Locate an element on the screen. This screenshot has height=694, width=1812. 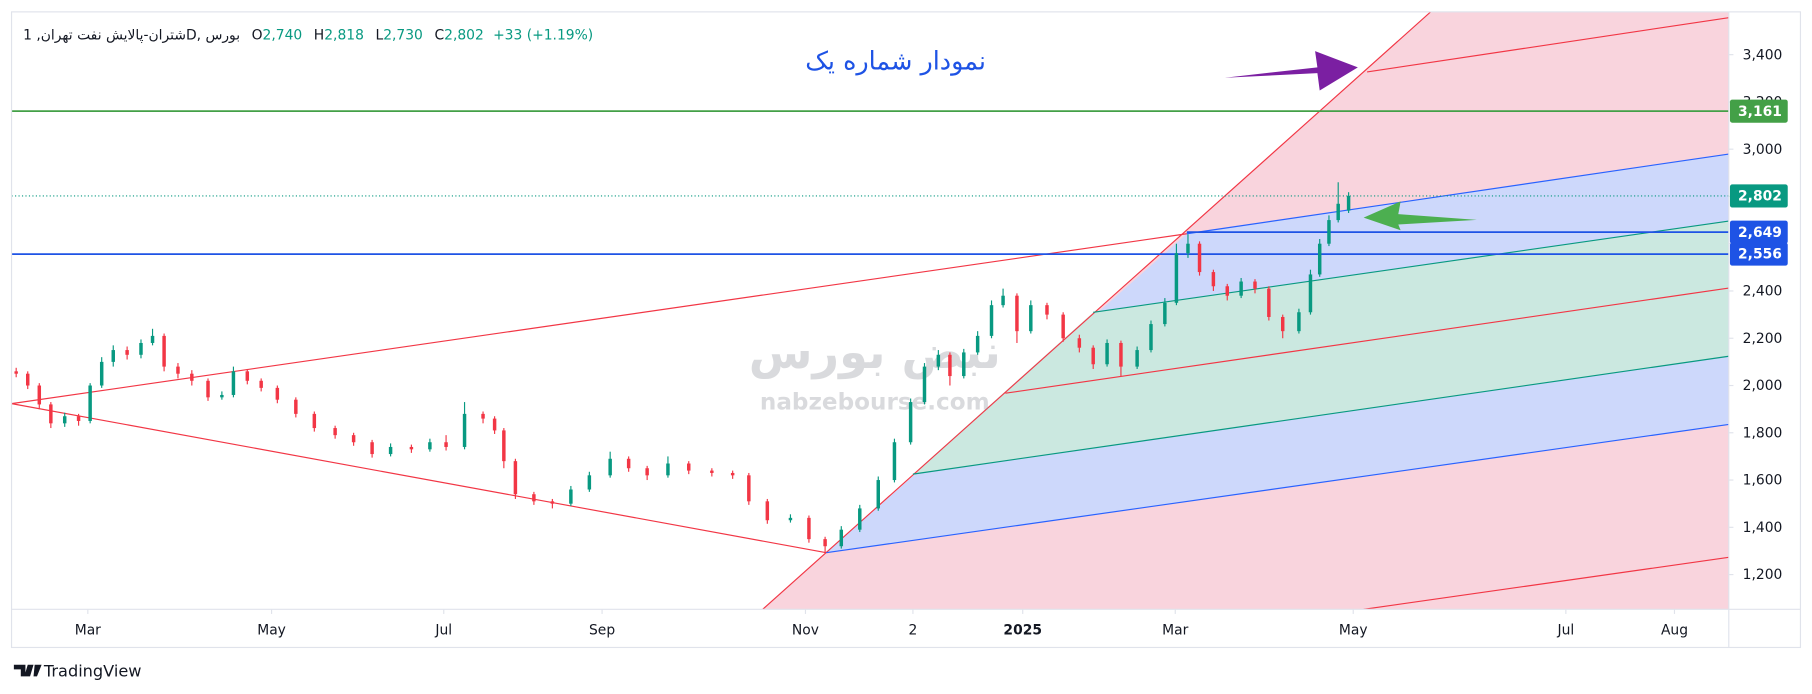
price-label: 2,556 is located at coordinates (1760, 255).